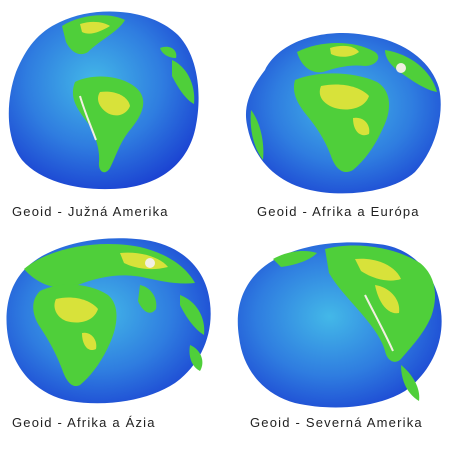 This screenshot has width=450, height=450. What do you see at coordinates (90, 211) in the screenshot?
I see `caption-south-america: Geoid - Južná Amerika` at bounding box center [90, 211].